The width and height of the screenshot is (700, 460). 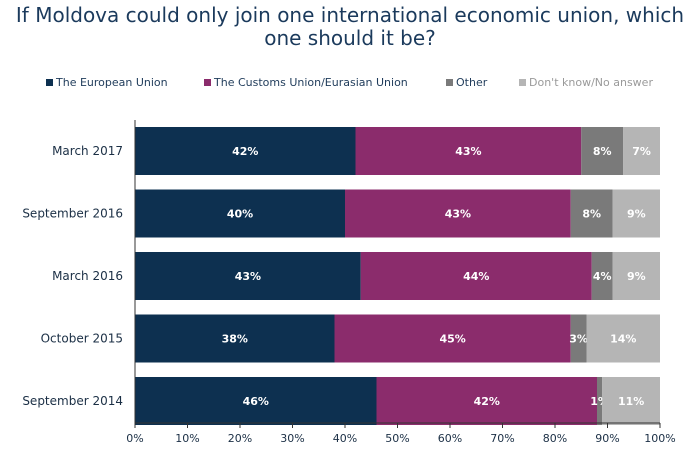 What do you see at coordinates (607, 438) in the screenshot?
I see `x-tick-label: 90%` at bounding box center [607, 438].